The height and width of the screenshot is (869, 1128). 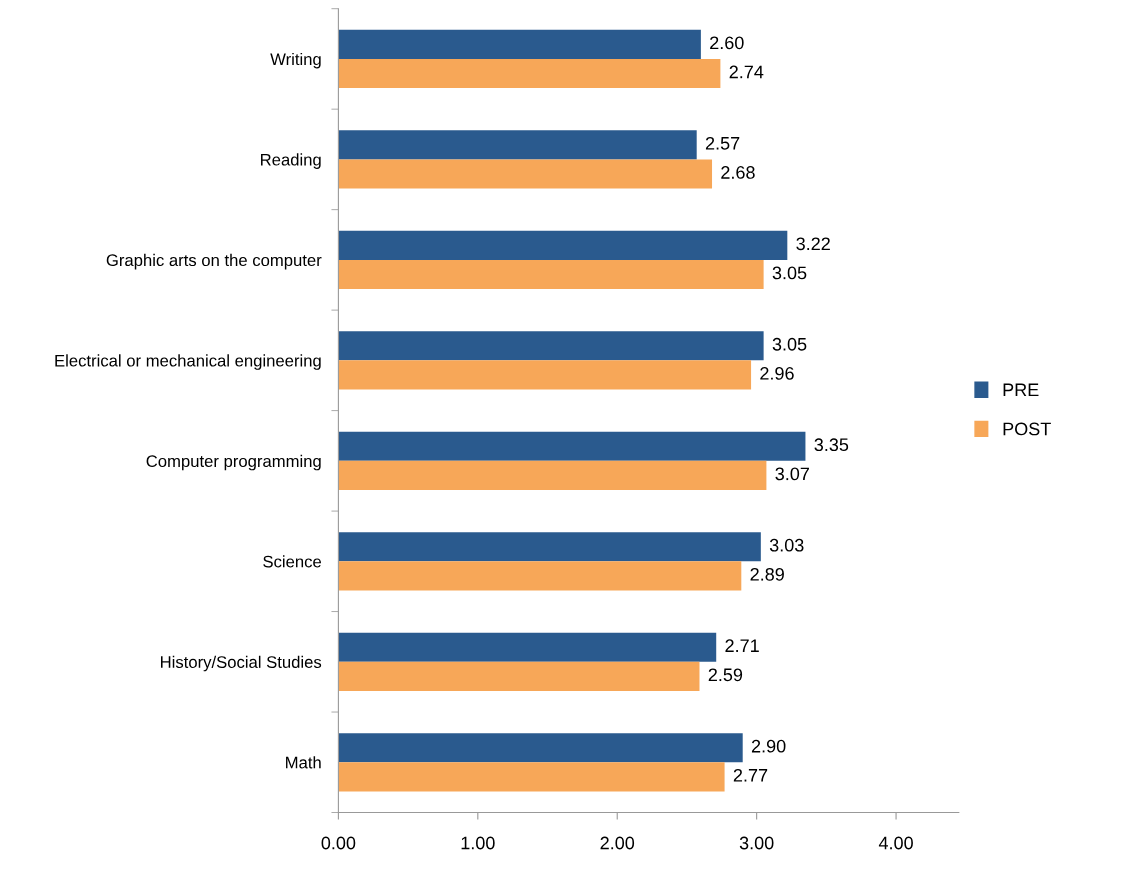 I want to click on y-tick-label: Graphic arts on the computer, so click(x=214, y=261).